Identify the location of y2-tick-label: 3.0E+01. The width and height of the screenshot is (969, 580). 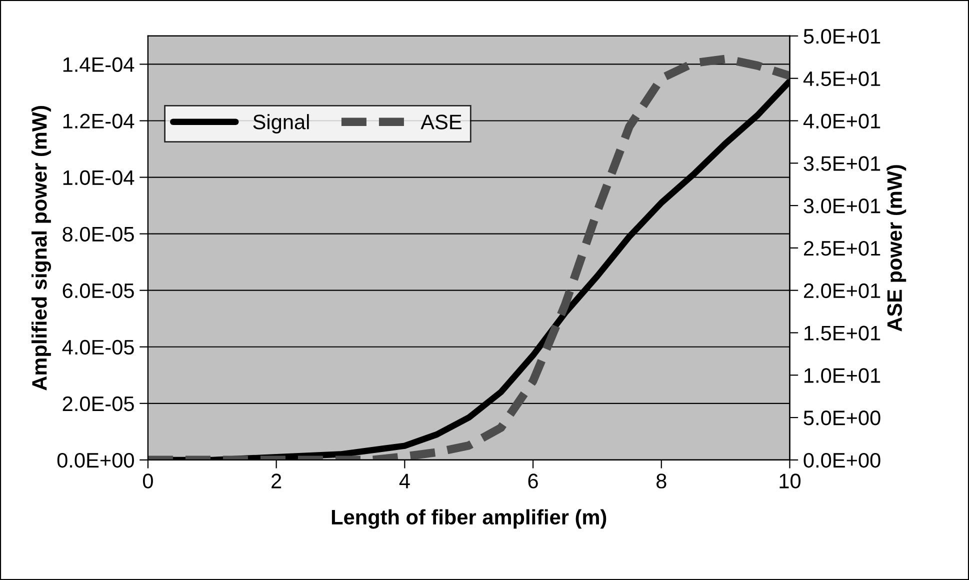
(842, 206).